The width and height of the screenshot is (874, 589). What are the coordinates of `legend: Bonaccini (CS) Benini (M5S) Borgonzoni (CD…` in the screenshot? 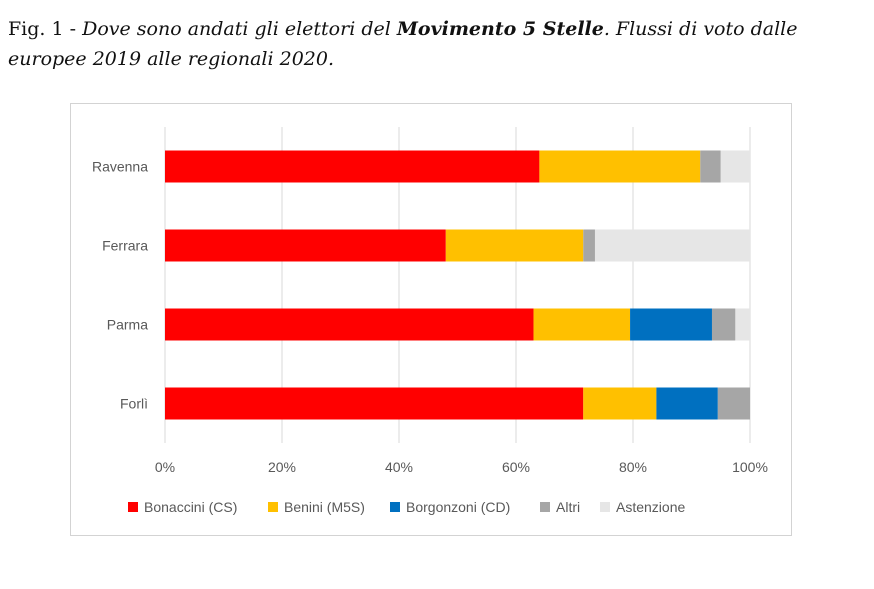 It's located at (406, 507).